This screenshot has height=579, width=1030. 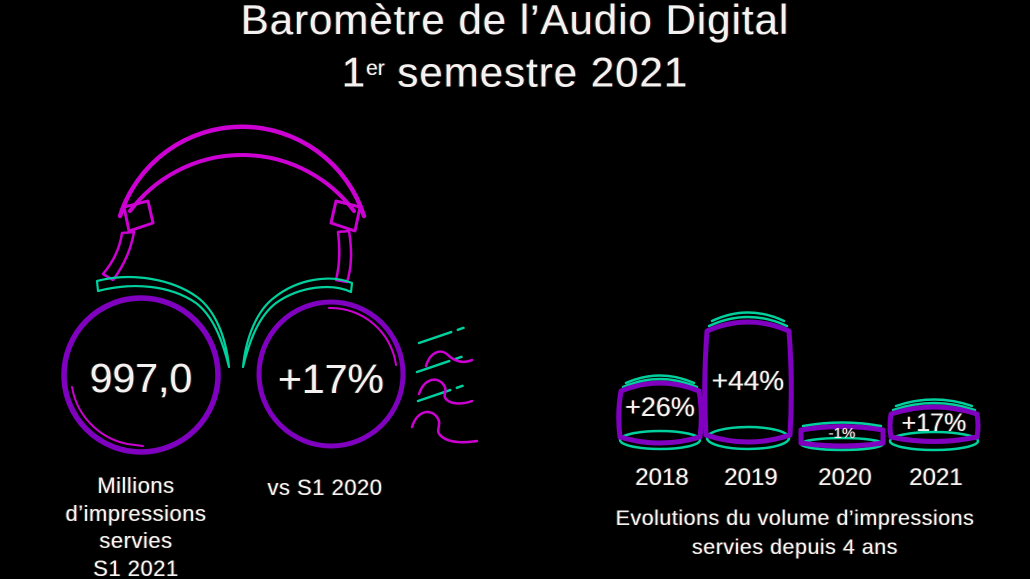 What do you see at coordinates (795, 518) in the screenshot?
I see `chart-caption-line1: Evolutions du volume d’impressions` at bounding box center [795, 518].